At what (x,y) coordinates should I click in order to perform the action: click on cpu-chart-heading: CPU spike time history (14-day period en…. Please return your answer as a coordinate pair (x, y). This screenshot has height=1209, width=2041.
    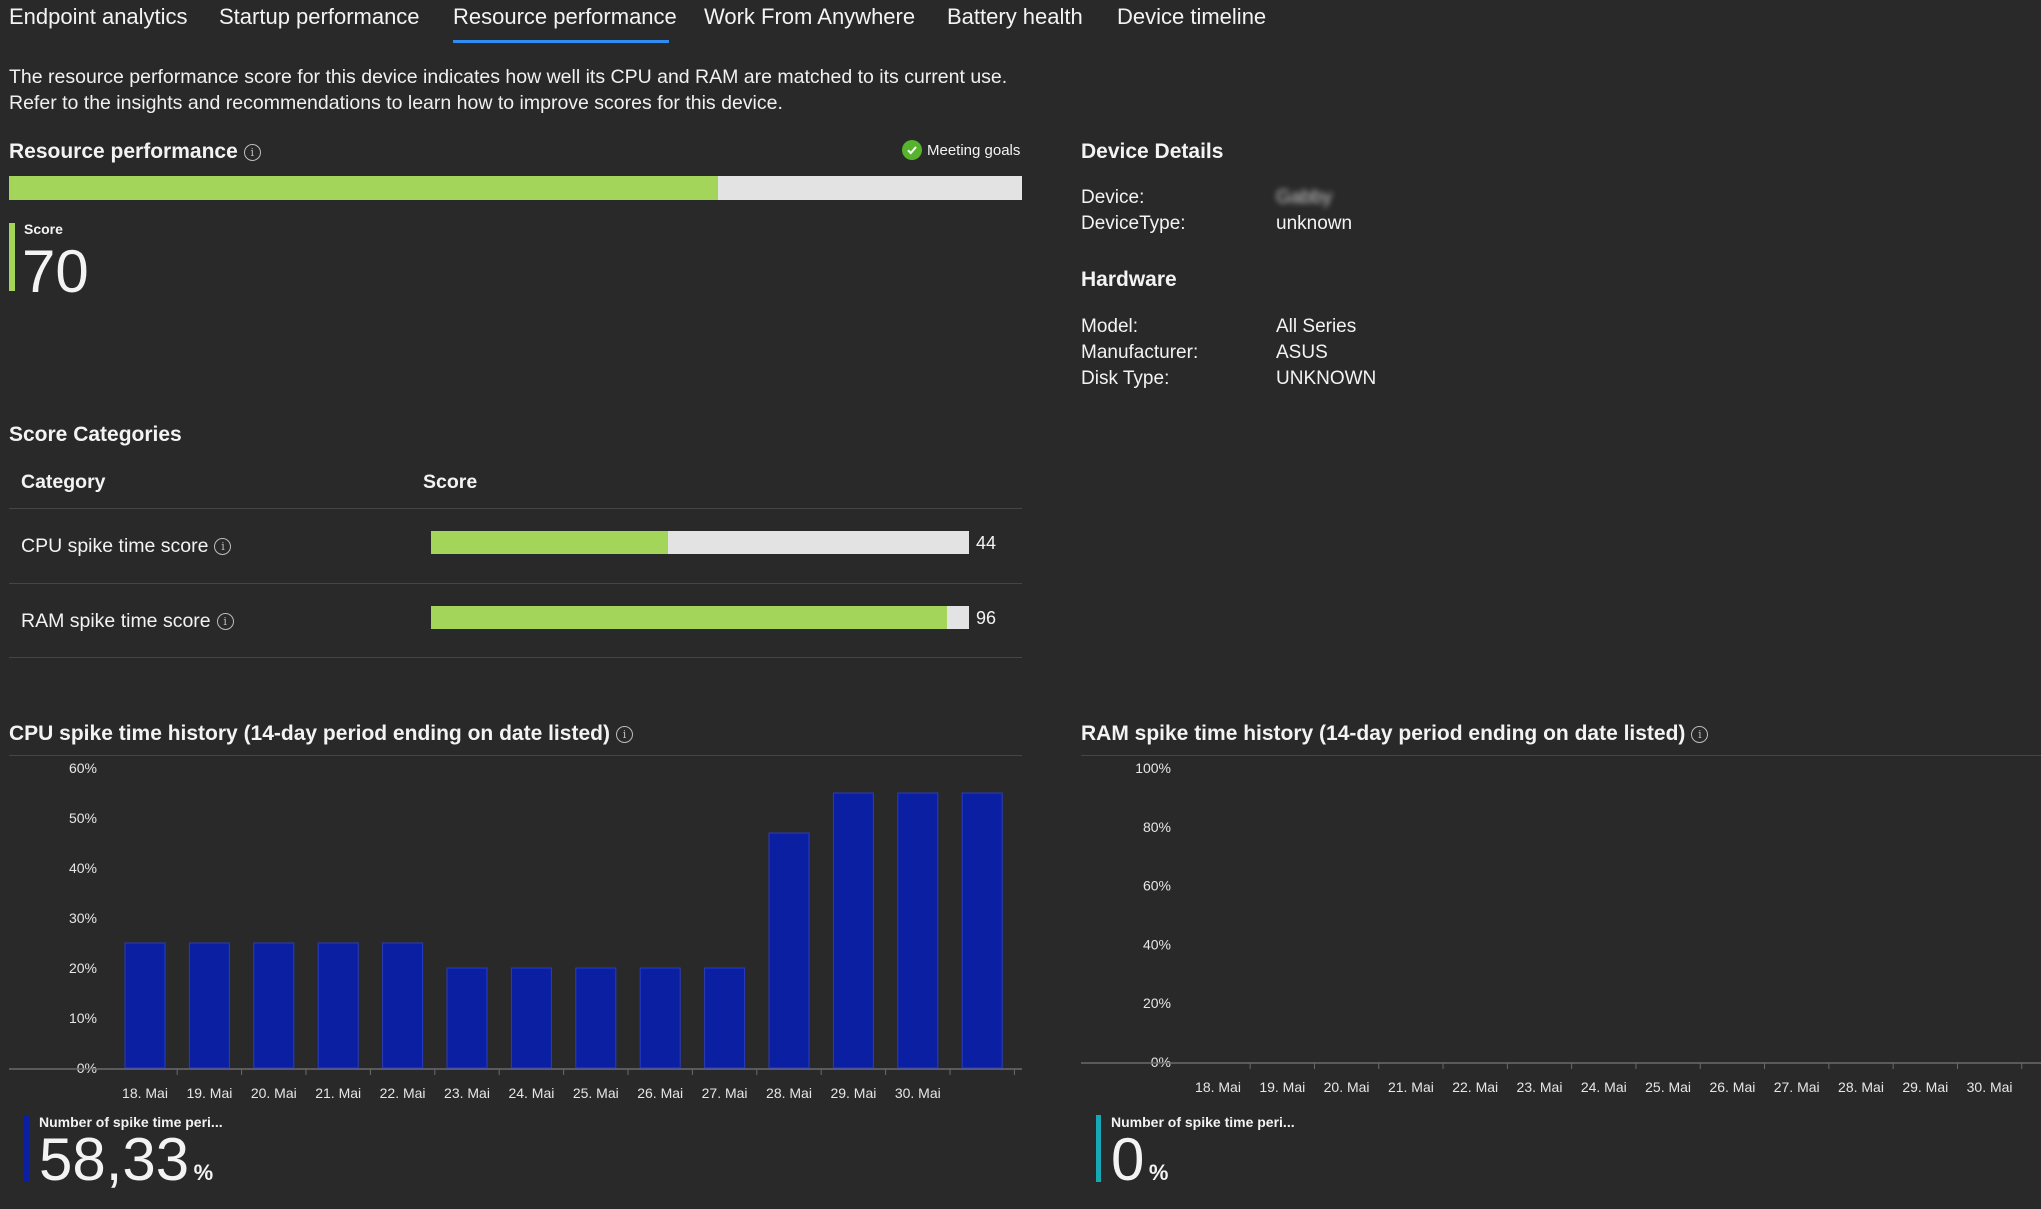
    Looking at the image, I should click on (321, 734).